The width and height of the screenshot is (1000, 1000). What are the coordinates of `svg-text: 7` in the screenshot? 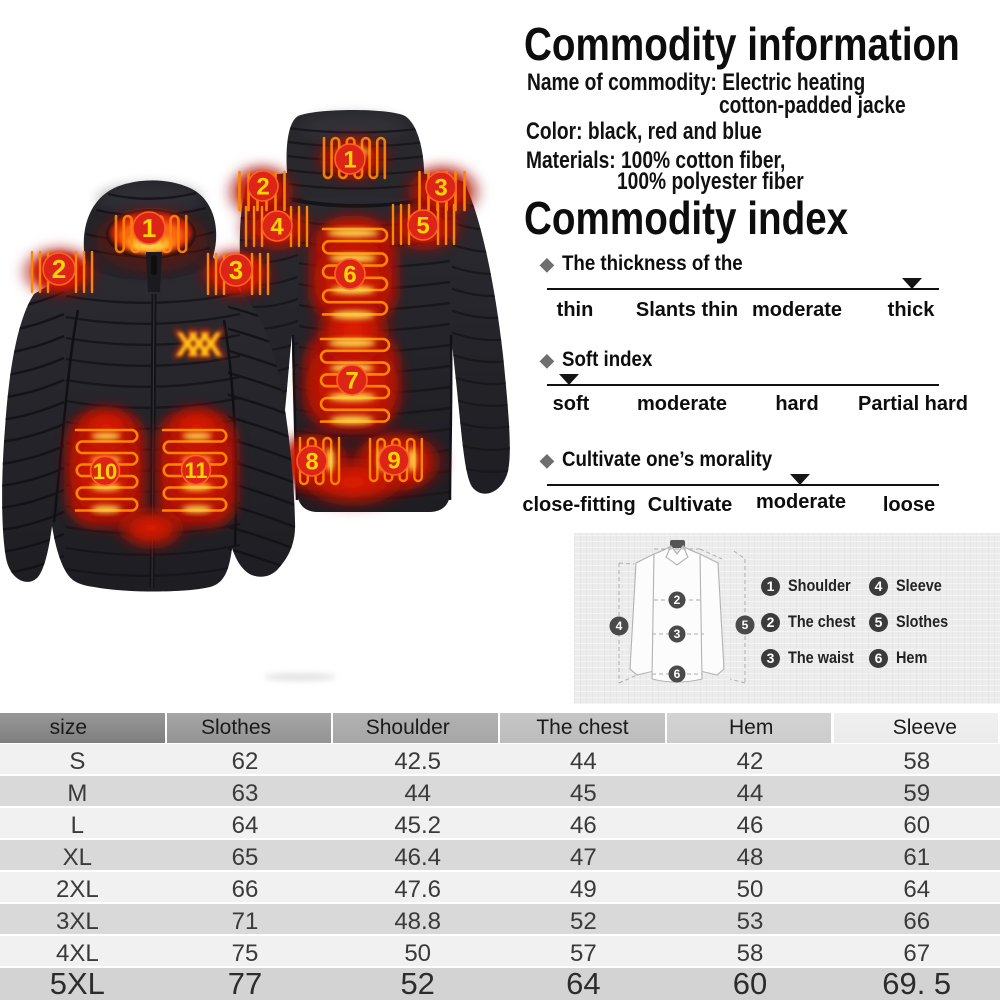 It's located at (351, 381).